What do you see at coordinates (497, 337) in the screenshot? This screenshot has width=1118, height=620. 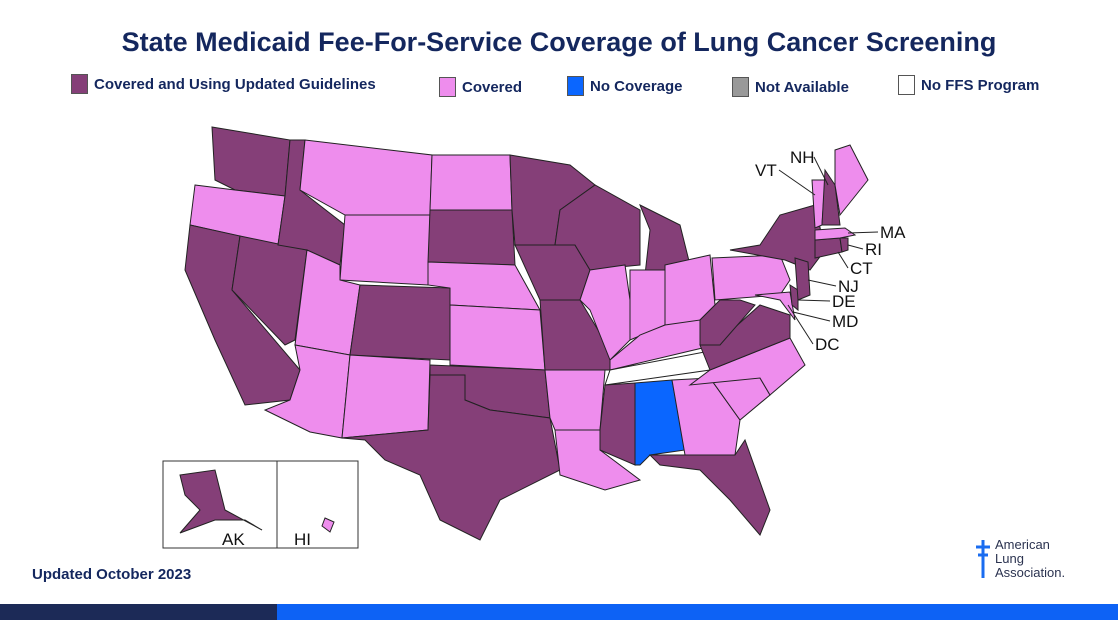 I see `state-ks` at bounding box center [497, 337].